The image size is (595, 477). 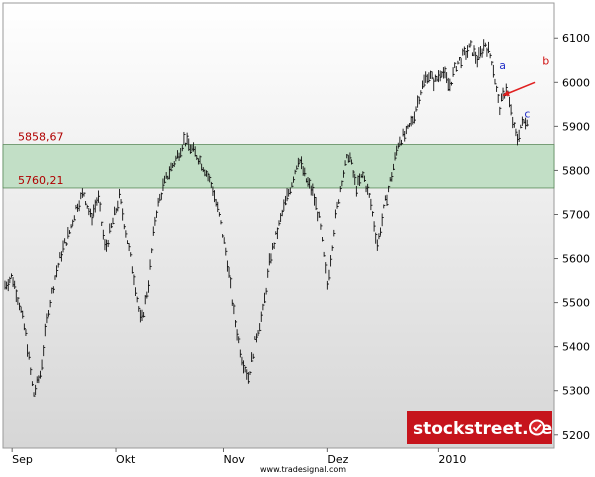 I want to click on check-mark-icon, so click(x=537, y=427).